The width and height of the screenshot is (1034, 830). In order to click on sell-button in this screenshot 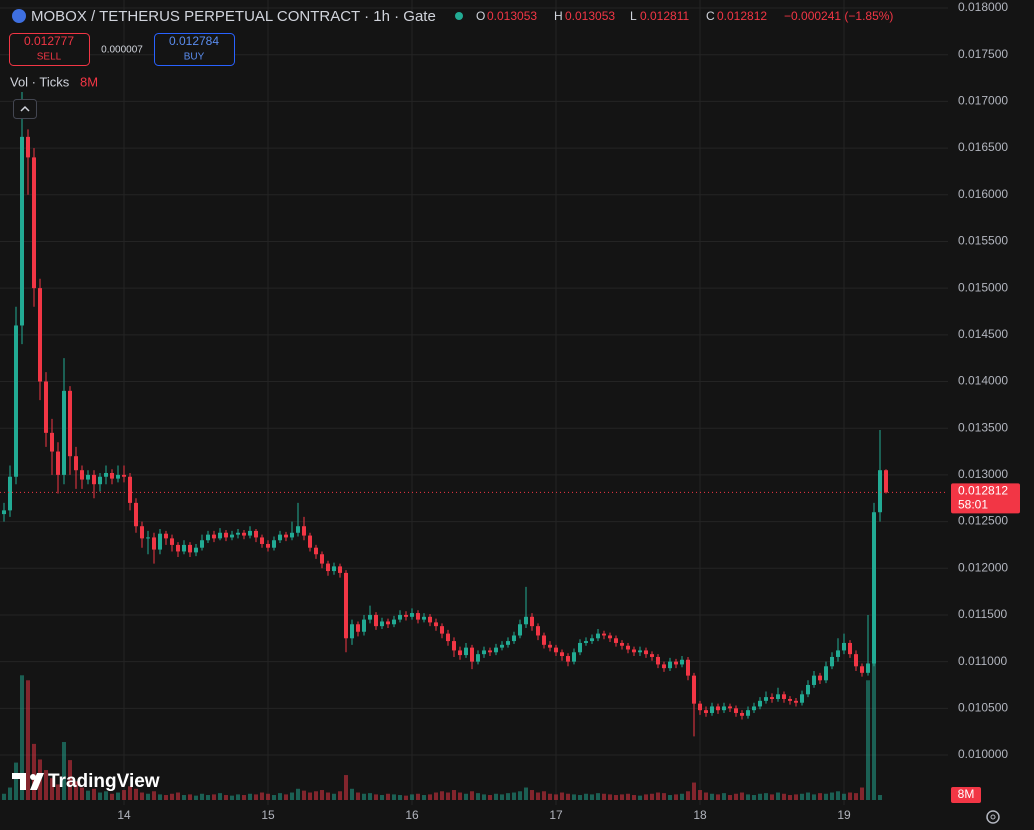, I will do `click(49, 49)`.